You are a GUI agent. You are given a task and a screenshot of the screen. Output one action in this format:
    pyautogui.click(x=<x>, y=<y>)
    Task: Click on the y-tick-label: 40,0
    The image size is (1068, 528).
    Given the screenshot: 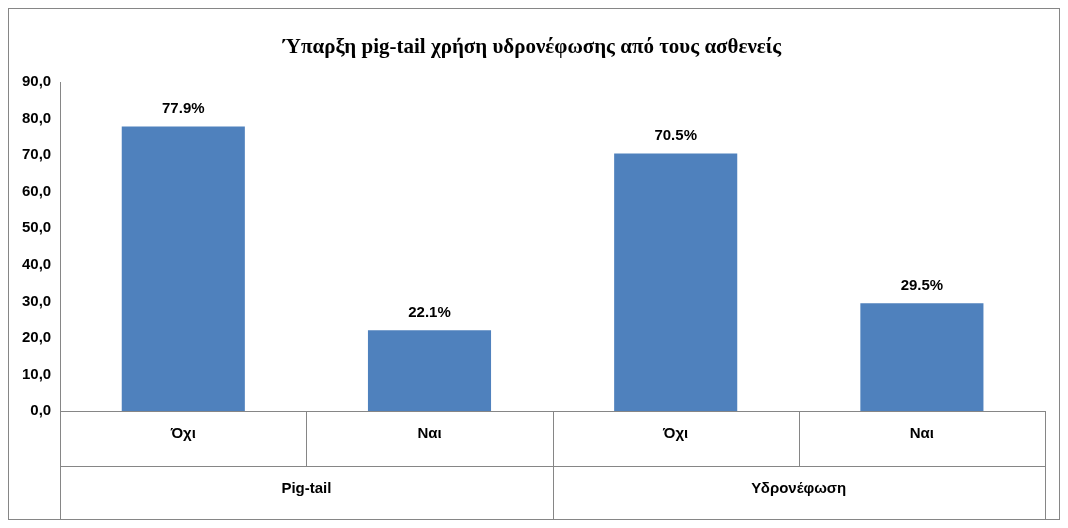 What is the action you would take?
    pyautogui.click(x=36, y=264)
    